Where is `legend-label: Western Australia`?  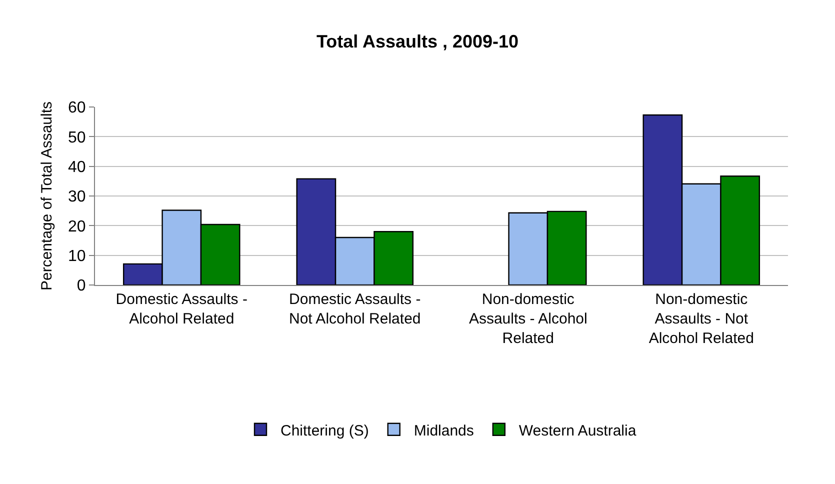
legend-label: Western Australia is located at coordinates (577, 431).